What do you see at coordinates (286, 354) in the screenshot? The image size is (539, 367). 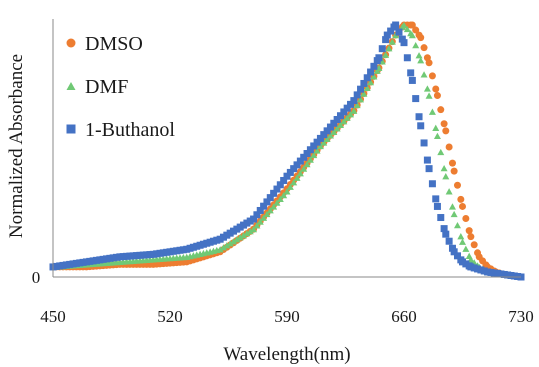 I see `x-axis-title: Wavelength(nm)` at bounding box center [286, 354].